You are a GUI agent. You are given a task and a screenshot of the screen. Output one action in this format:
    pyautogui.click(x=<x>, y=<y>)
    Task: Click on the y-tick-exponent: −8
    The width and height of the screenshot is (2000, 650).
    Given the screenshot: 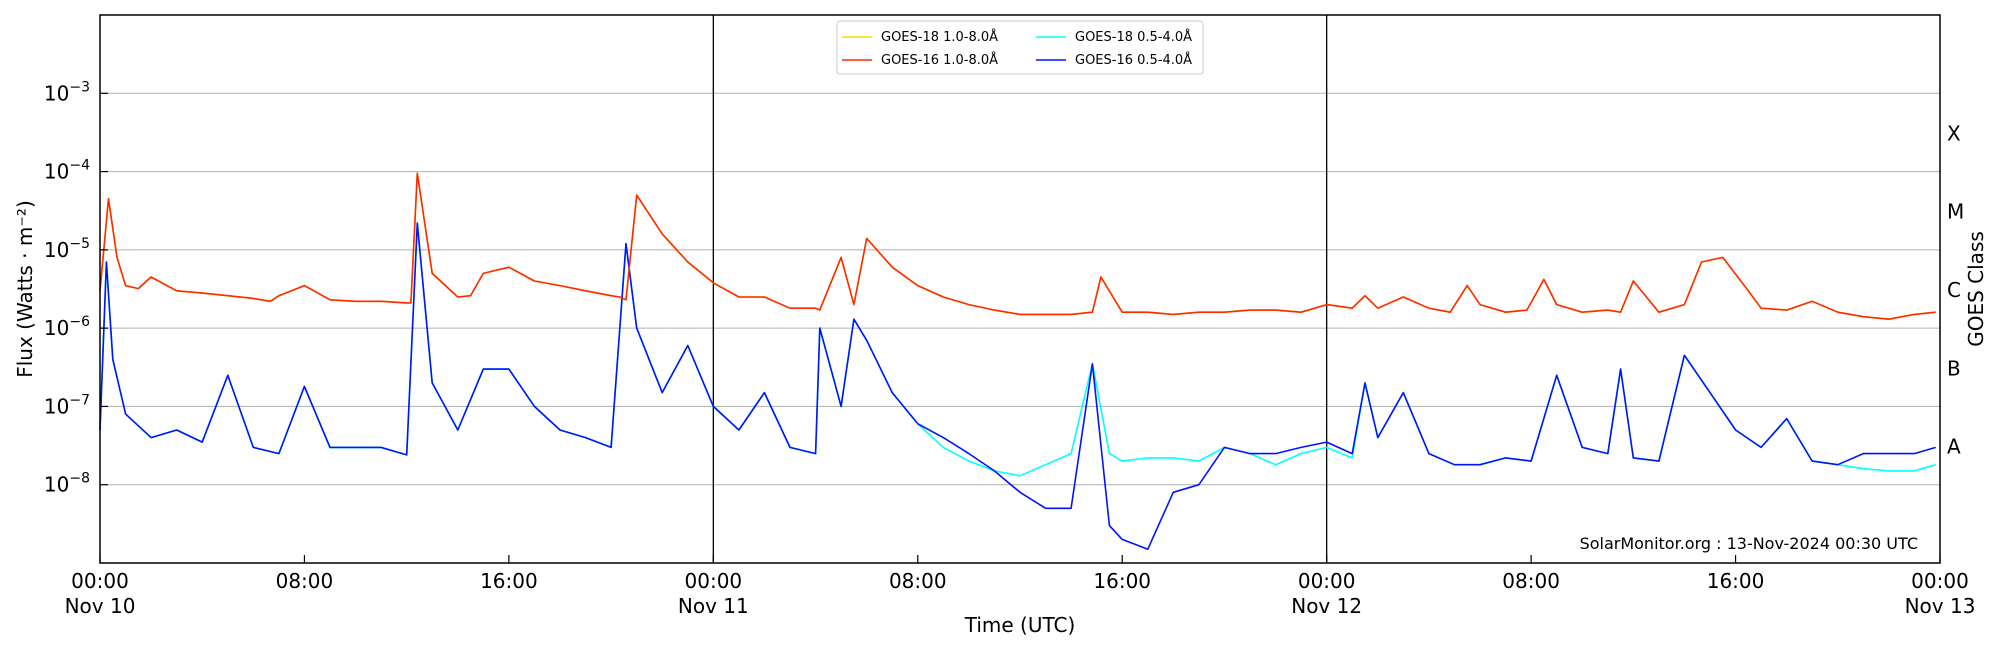 What is the action you would take?
    pyautogui.click(x=79, y=479)
    